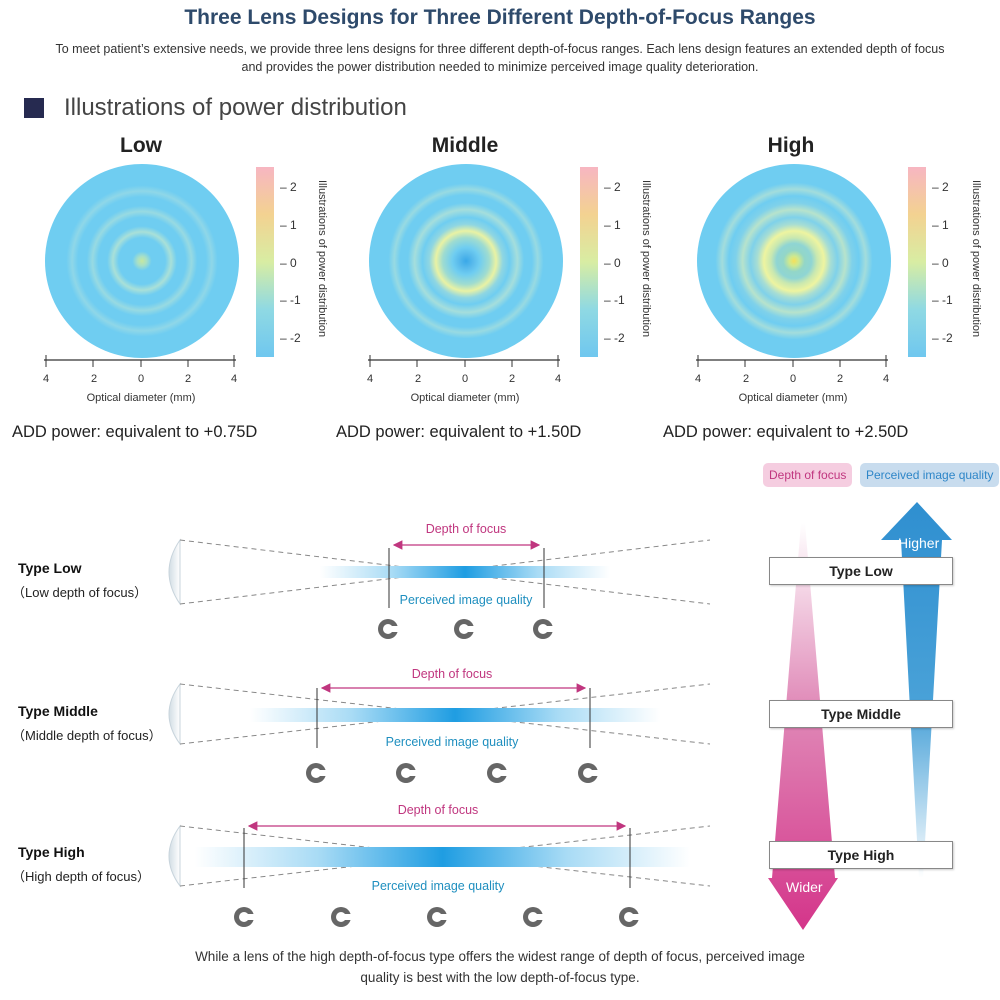 The height and width of the screenshot is (1000, 1000). Describe the element at coordinates (646, 259) in the screenshot. I see `colorbar-label-middle: Illustrations of power distribution` at that location.